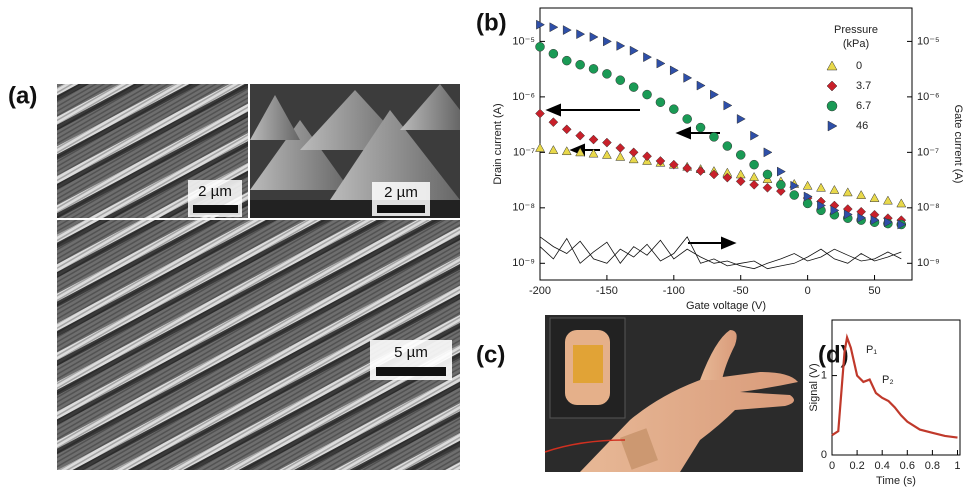 This screenshot has width=965, height=496. I want to click on legend-title: Pressure, so click(856, 30).